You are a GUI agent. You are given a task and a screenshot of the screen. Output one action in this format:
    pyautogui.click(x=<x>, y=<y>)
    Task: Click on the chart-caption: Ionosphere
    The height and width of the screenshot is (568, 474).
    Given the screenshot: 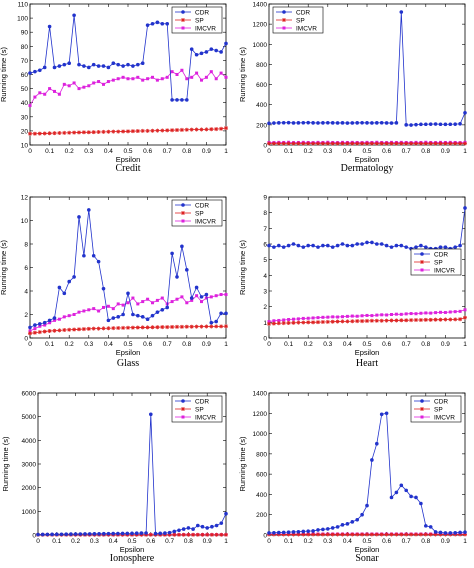 What is the action you would take?
    pyautogui.click(x=132, y=558)
    